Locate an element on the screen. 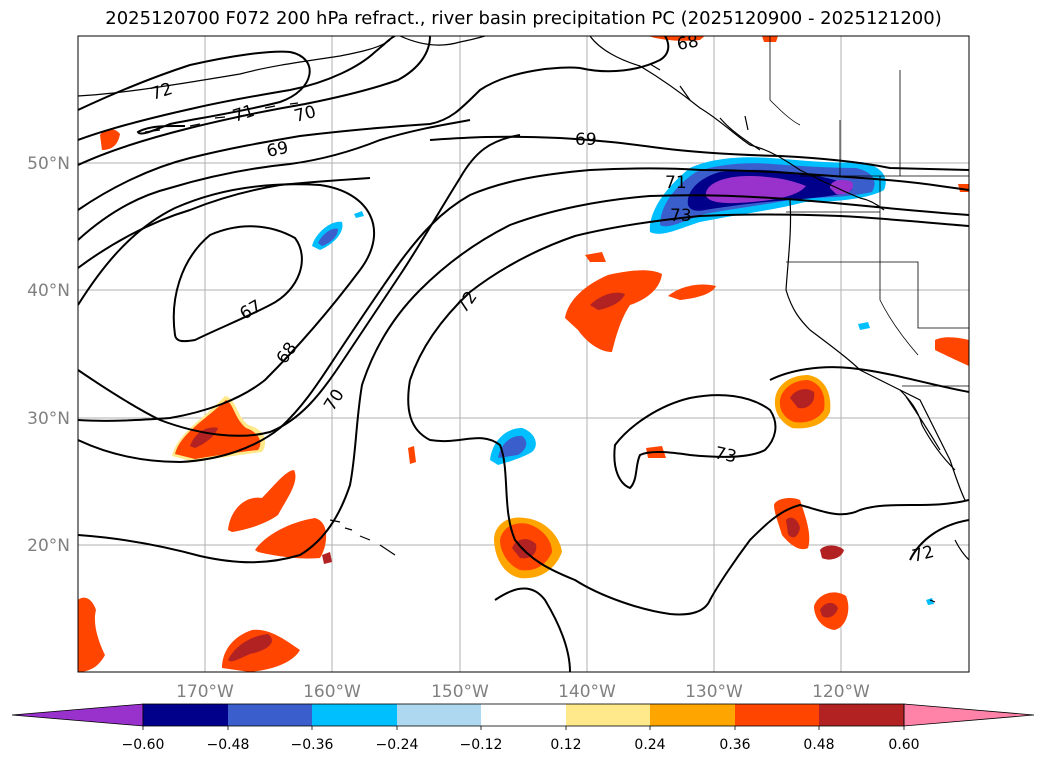 The image size is (1047, 765). colorbar-tick-label: 0.24 is located at coordinates (649, 745).